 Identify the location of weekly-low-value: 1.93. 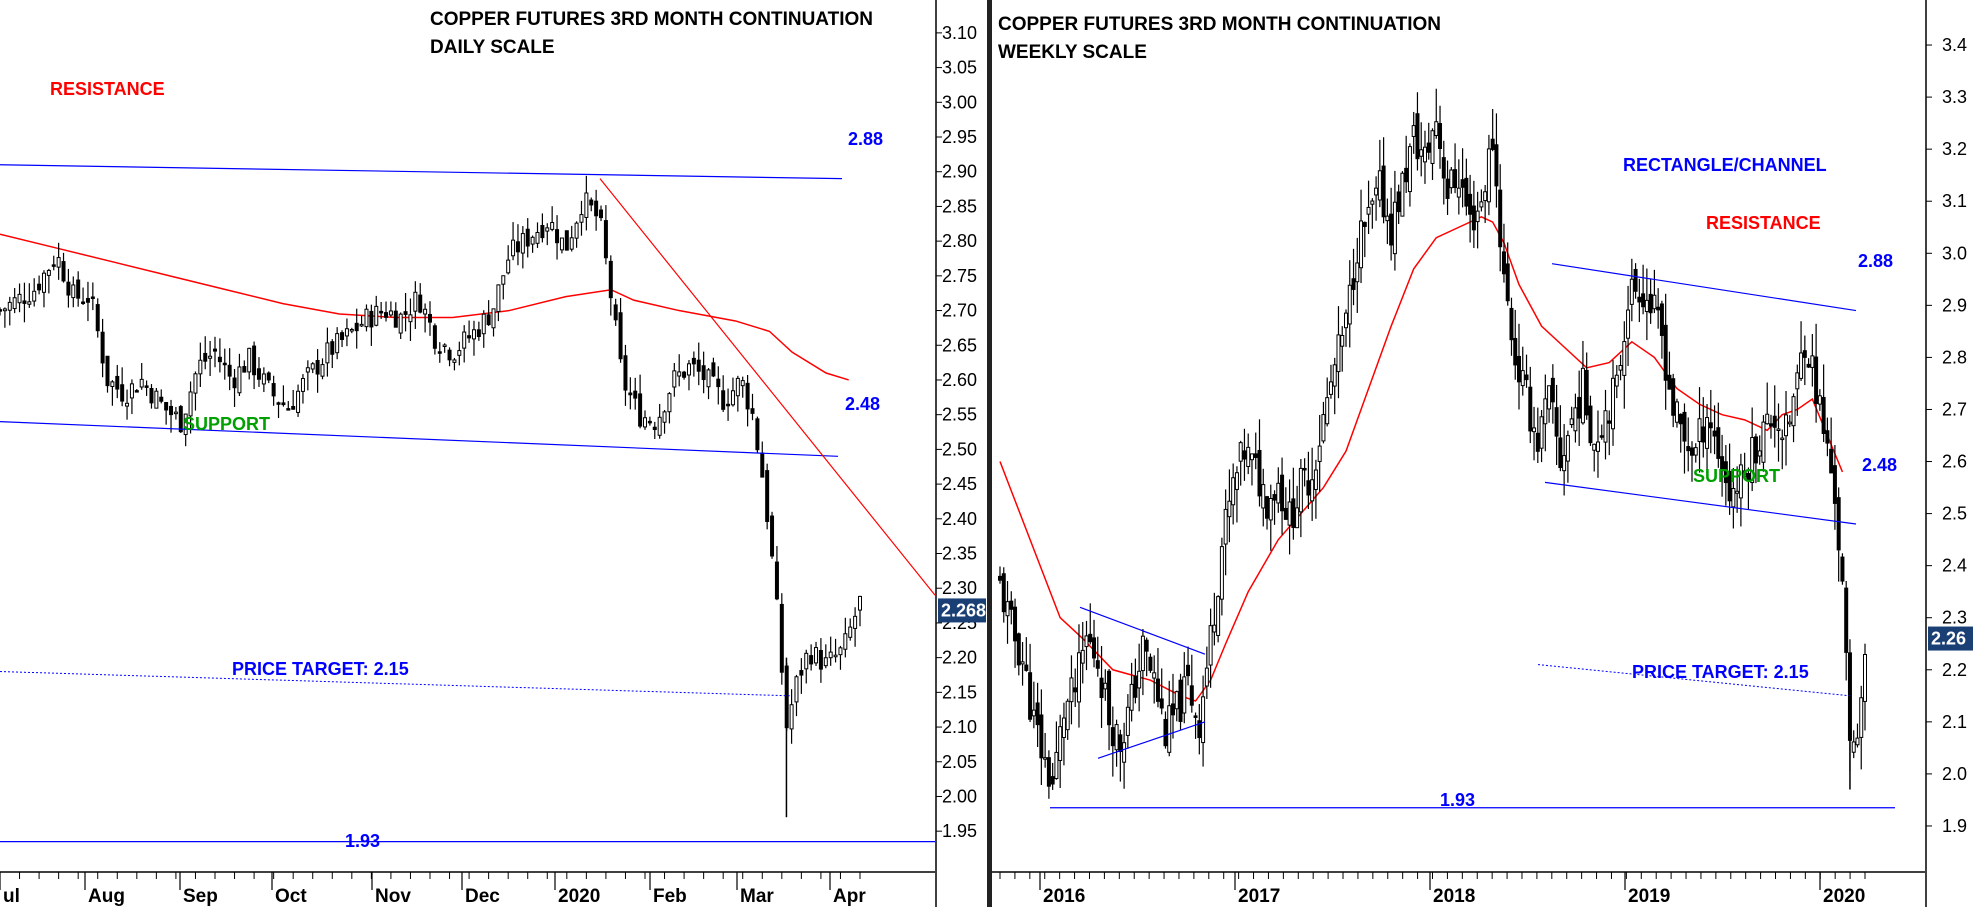
(1457, 800).